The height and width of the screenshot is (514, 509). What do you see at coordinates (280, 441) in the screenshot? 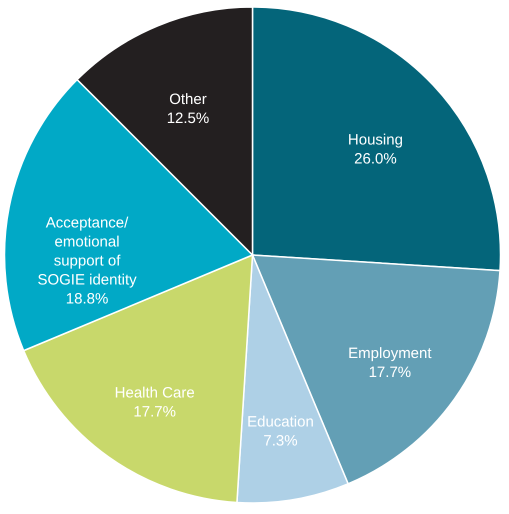
I see `data-label: 7.3%` at bounding box center [280, 441].